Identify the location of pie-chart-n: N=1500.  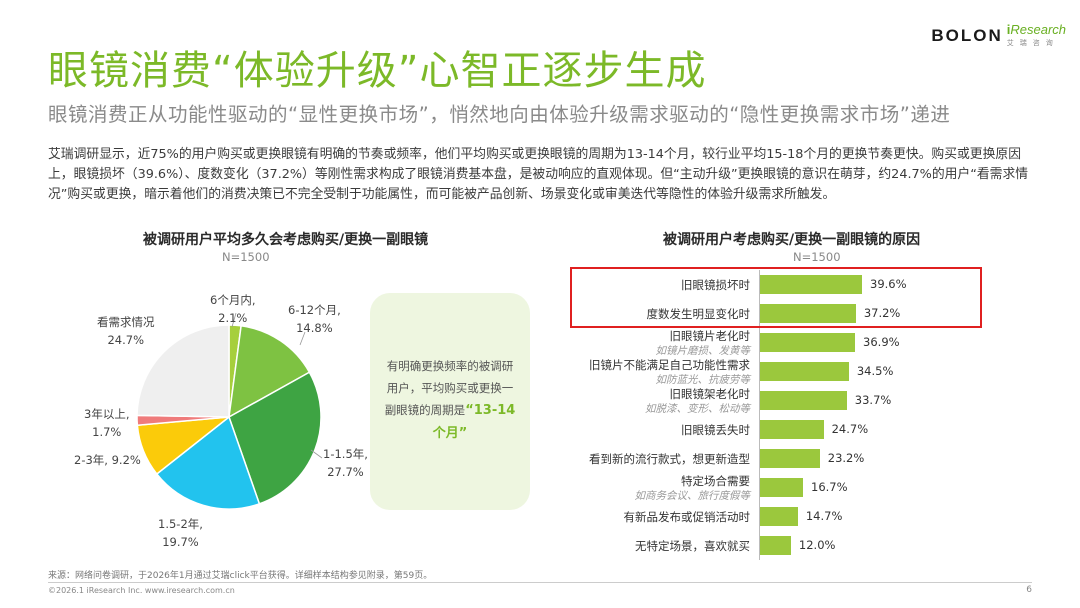
(246, 257).